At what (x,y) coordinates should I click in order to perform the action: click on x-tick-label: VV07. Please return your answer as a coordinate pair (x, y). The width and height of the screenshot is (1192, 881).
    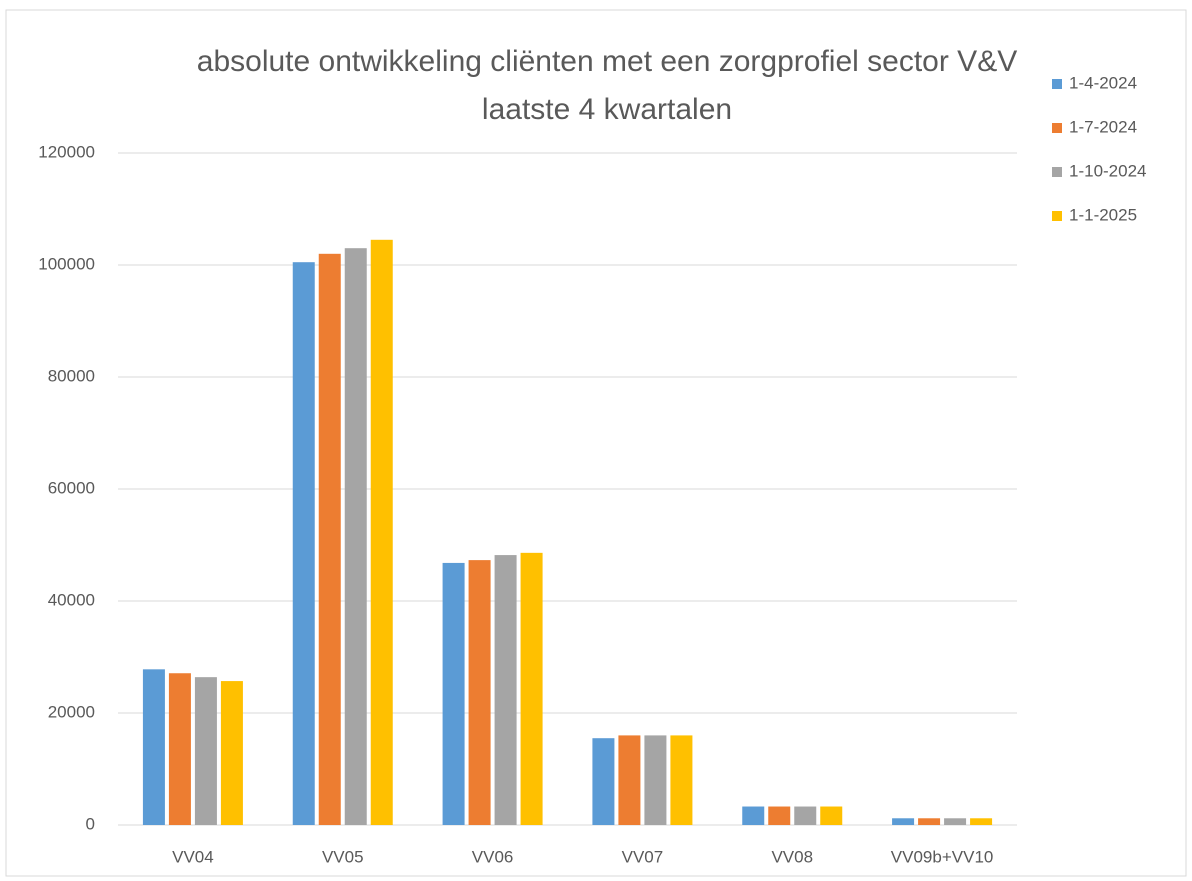
    Looking at the image, I should click on (643, 856).